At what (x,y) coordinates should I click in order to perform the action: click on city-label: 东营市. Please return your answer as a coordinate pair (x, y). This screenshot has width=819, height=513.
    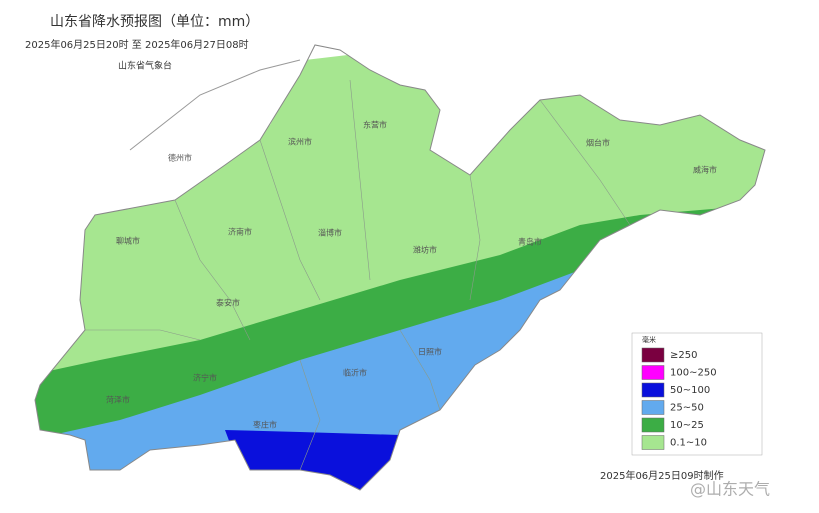
    Looking at the image, I should click on (375, 125).